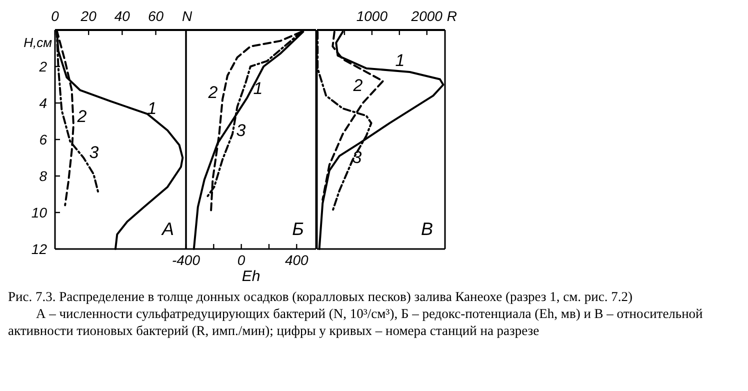  What do you see at coordinates (156, 16) in the screenshot?
I see `x-tick-label: 60` at bounding box center [156, 16].